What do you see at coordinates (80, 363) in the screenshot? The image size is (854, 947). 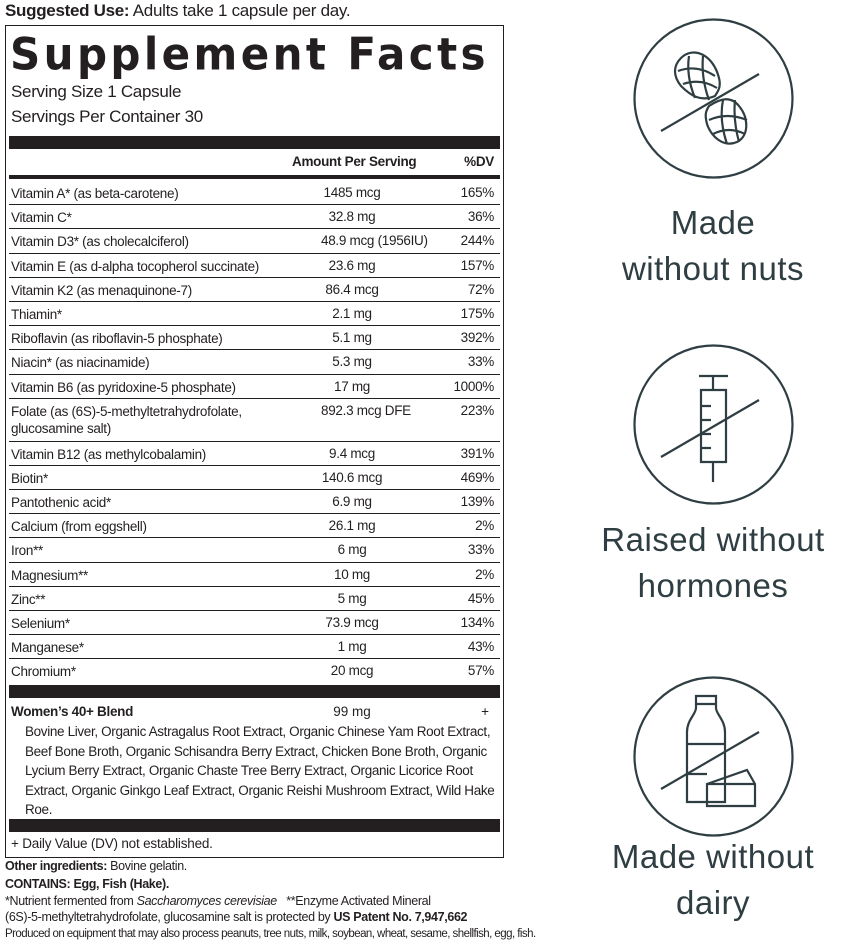 I see `nutrient-name: Niacin* (as niacinamide)` at bounding box center [80, 363].